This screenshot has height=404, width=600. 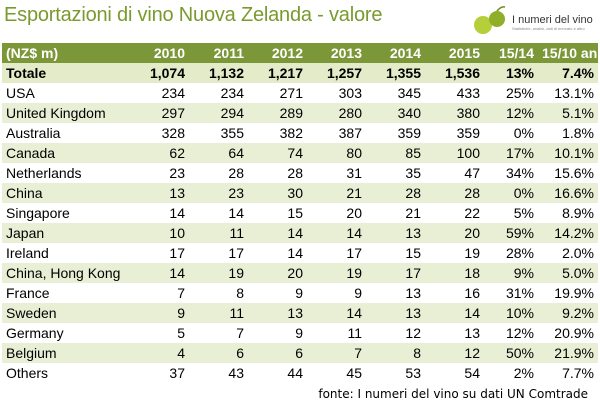 I want to click on table-cell: 50%, so click(x=511, y=353).